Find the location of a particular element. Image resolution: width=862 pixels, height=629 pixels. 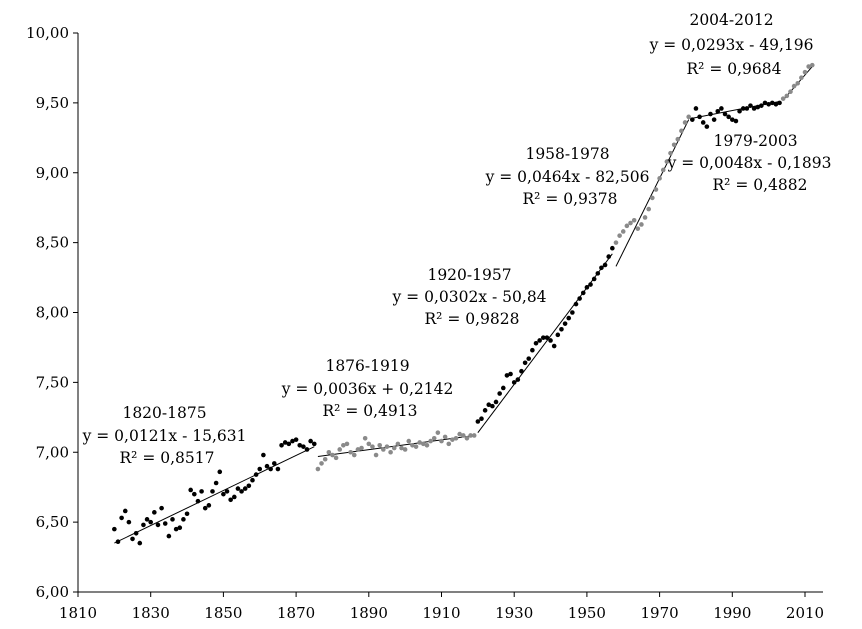

y-tick-label: 7,00 is located at coordinates (52, 452).